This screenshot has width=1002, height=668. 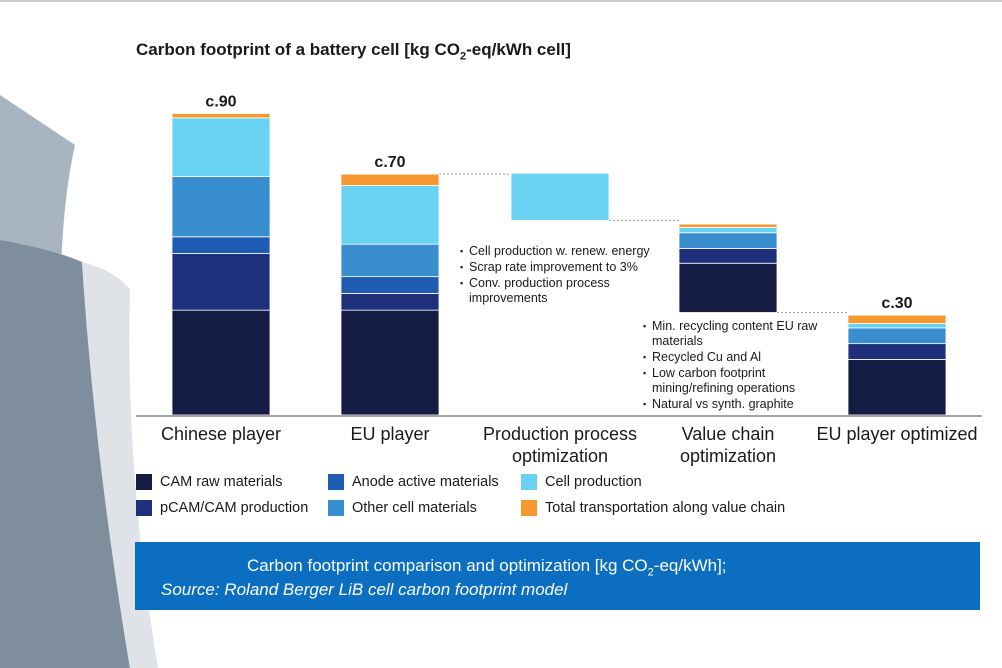 What do you see at coordinates (390, 362) in the screenshot?
I see `bar-eu-player-cam-raw-materials` at bounding box center [390, 362].